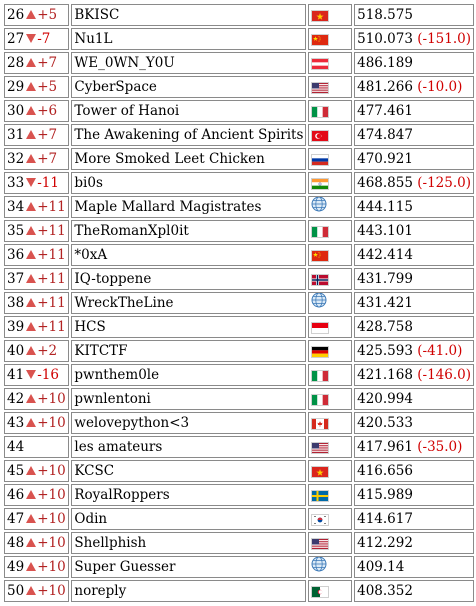  I want to click on team-name-cell: IQ-toppene, so click(189, 279).